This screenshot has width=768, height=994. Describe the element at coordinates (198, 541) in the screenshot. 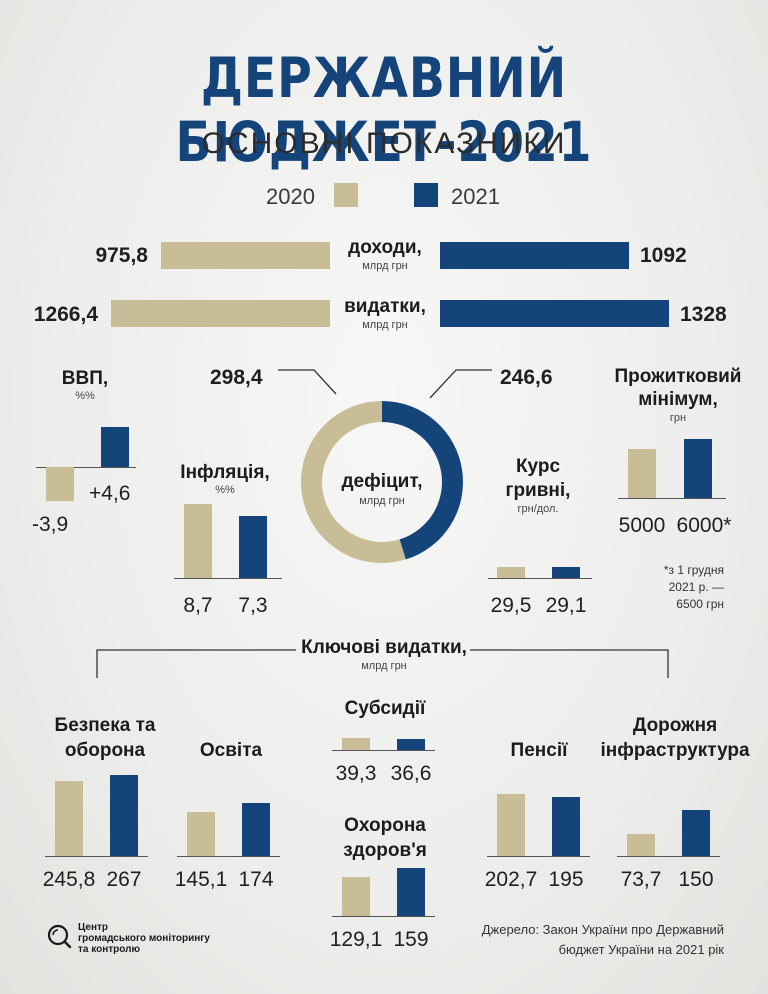

I see `inflation-bar-2020` at that location.